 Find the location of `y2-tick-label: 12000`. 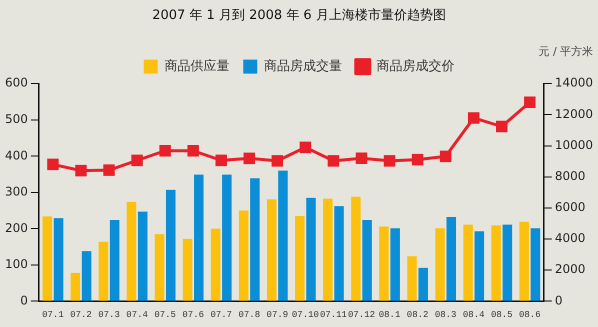

y2-tick-label: 12000 is located at coordinates (574, 113).